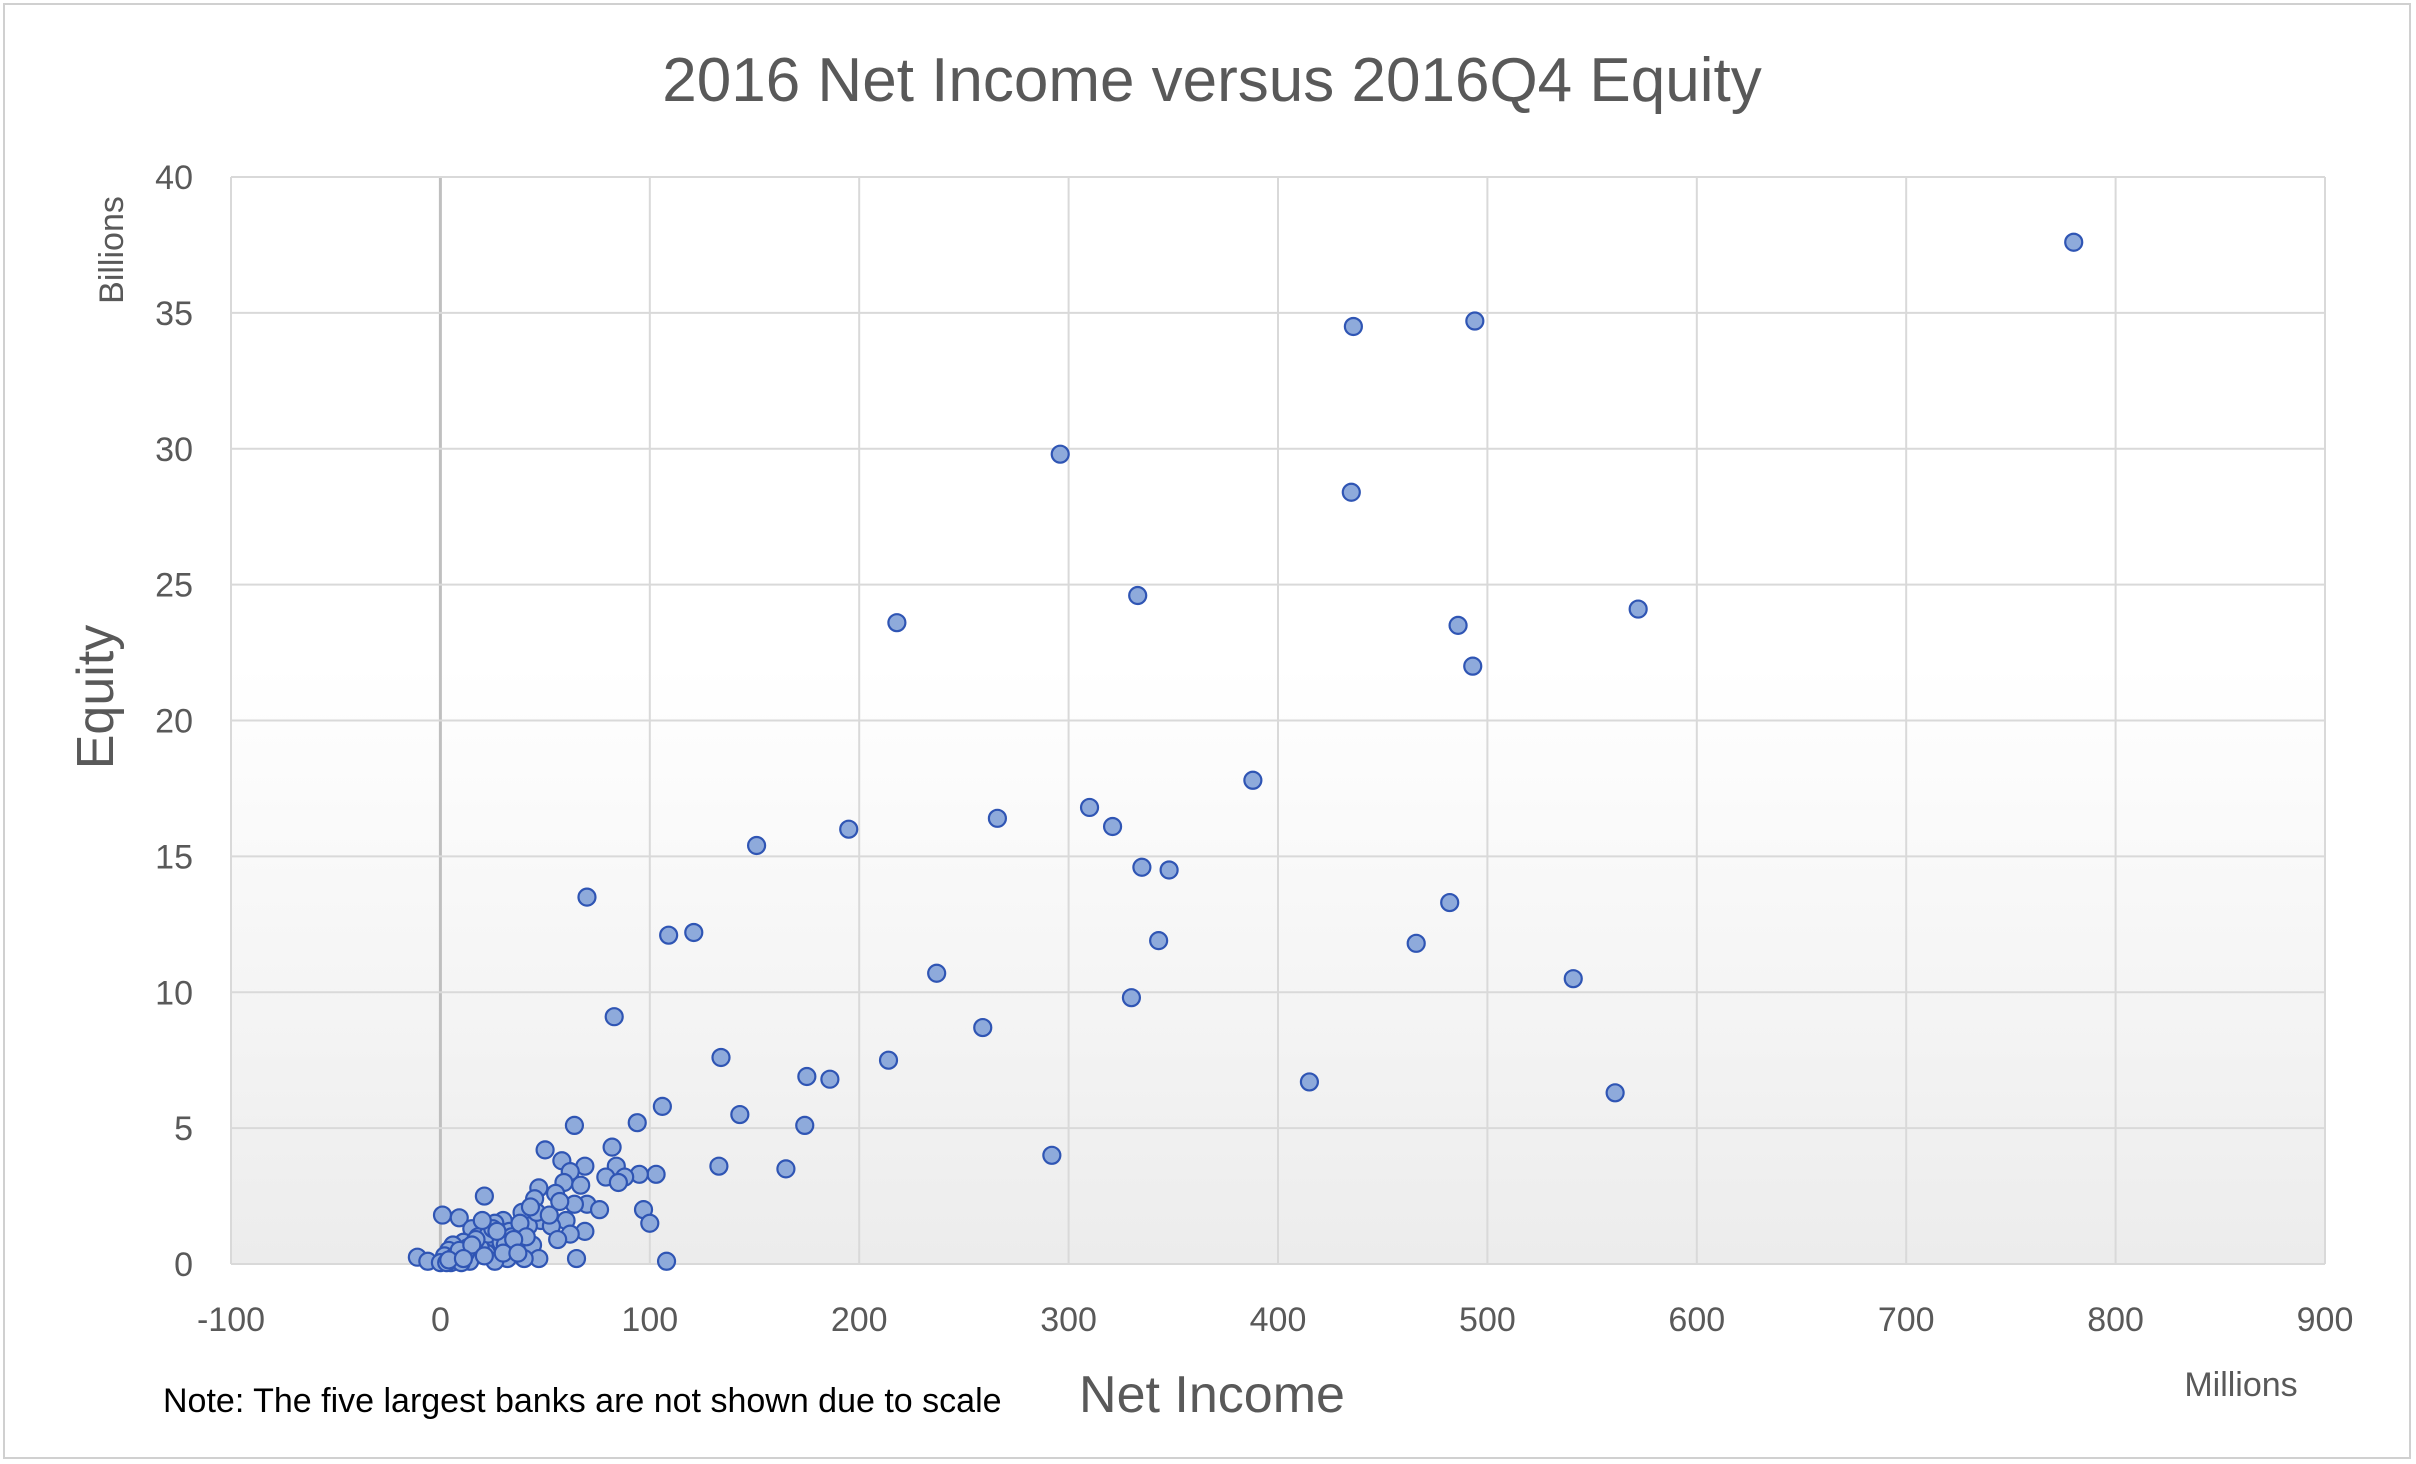 The image size is (2416, 1464). What do you see at coordinates (649, 1320) in the screenshot?
I see `x-tick-label: 100` at bounding box center [649, 1320].